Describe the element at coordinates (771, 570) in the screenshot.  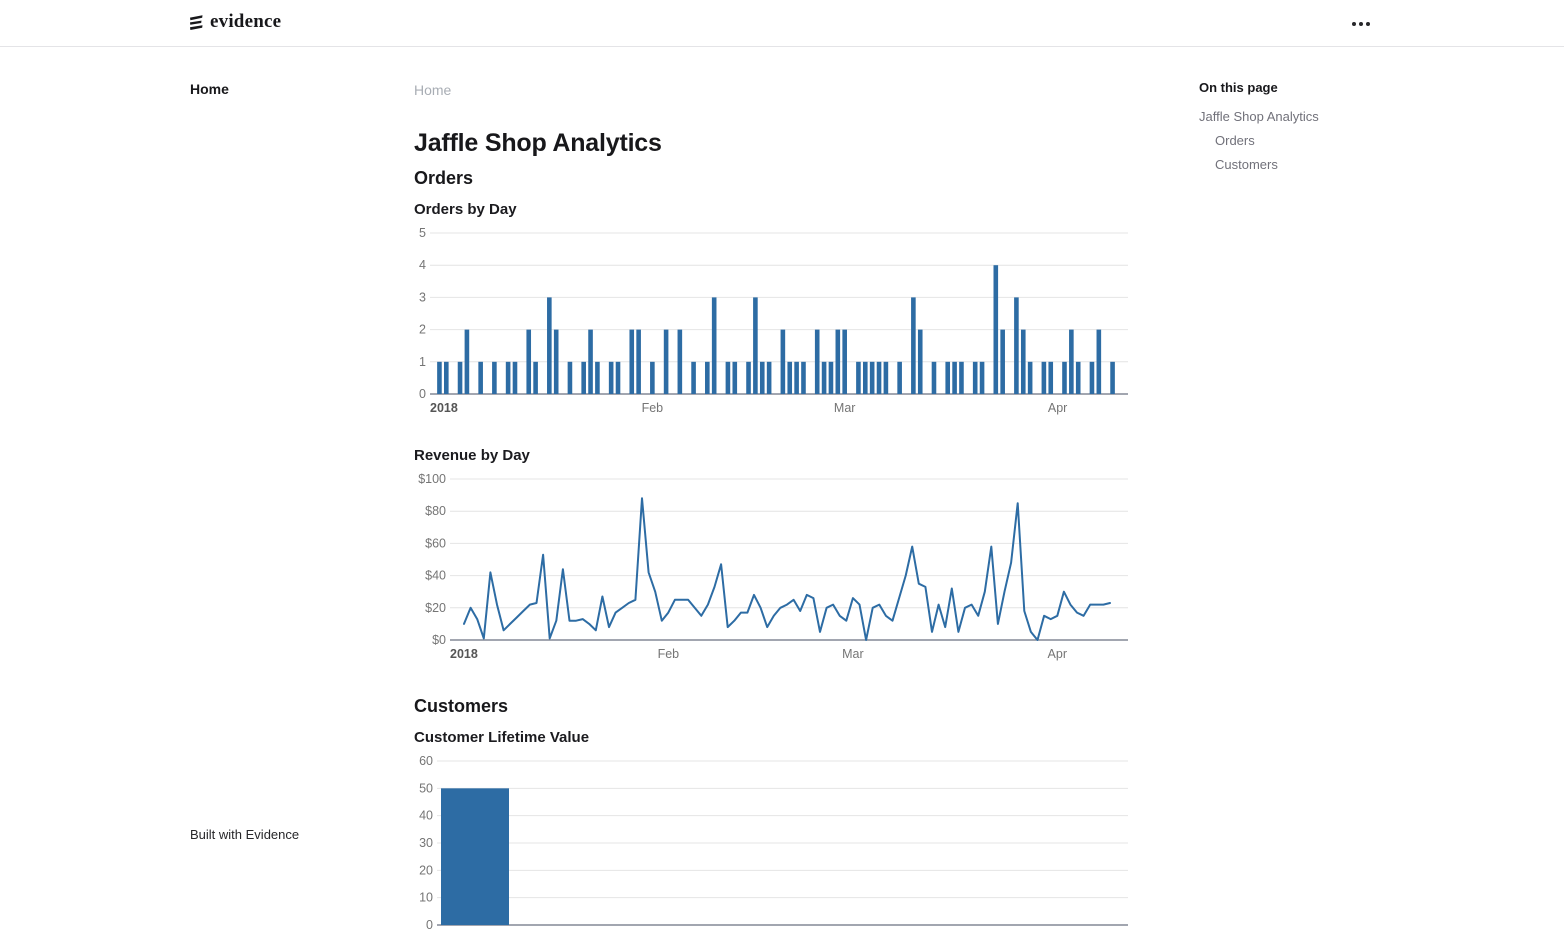
I see `revenue-by-day-chart: $0 $20 $40 $60 $80 $100 2018 Feb Mar Apr` at that location.